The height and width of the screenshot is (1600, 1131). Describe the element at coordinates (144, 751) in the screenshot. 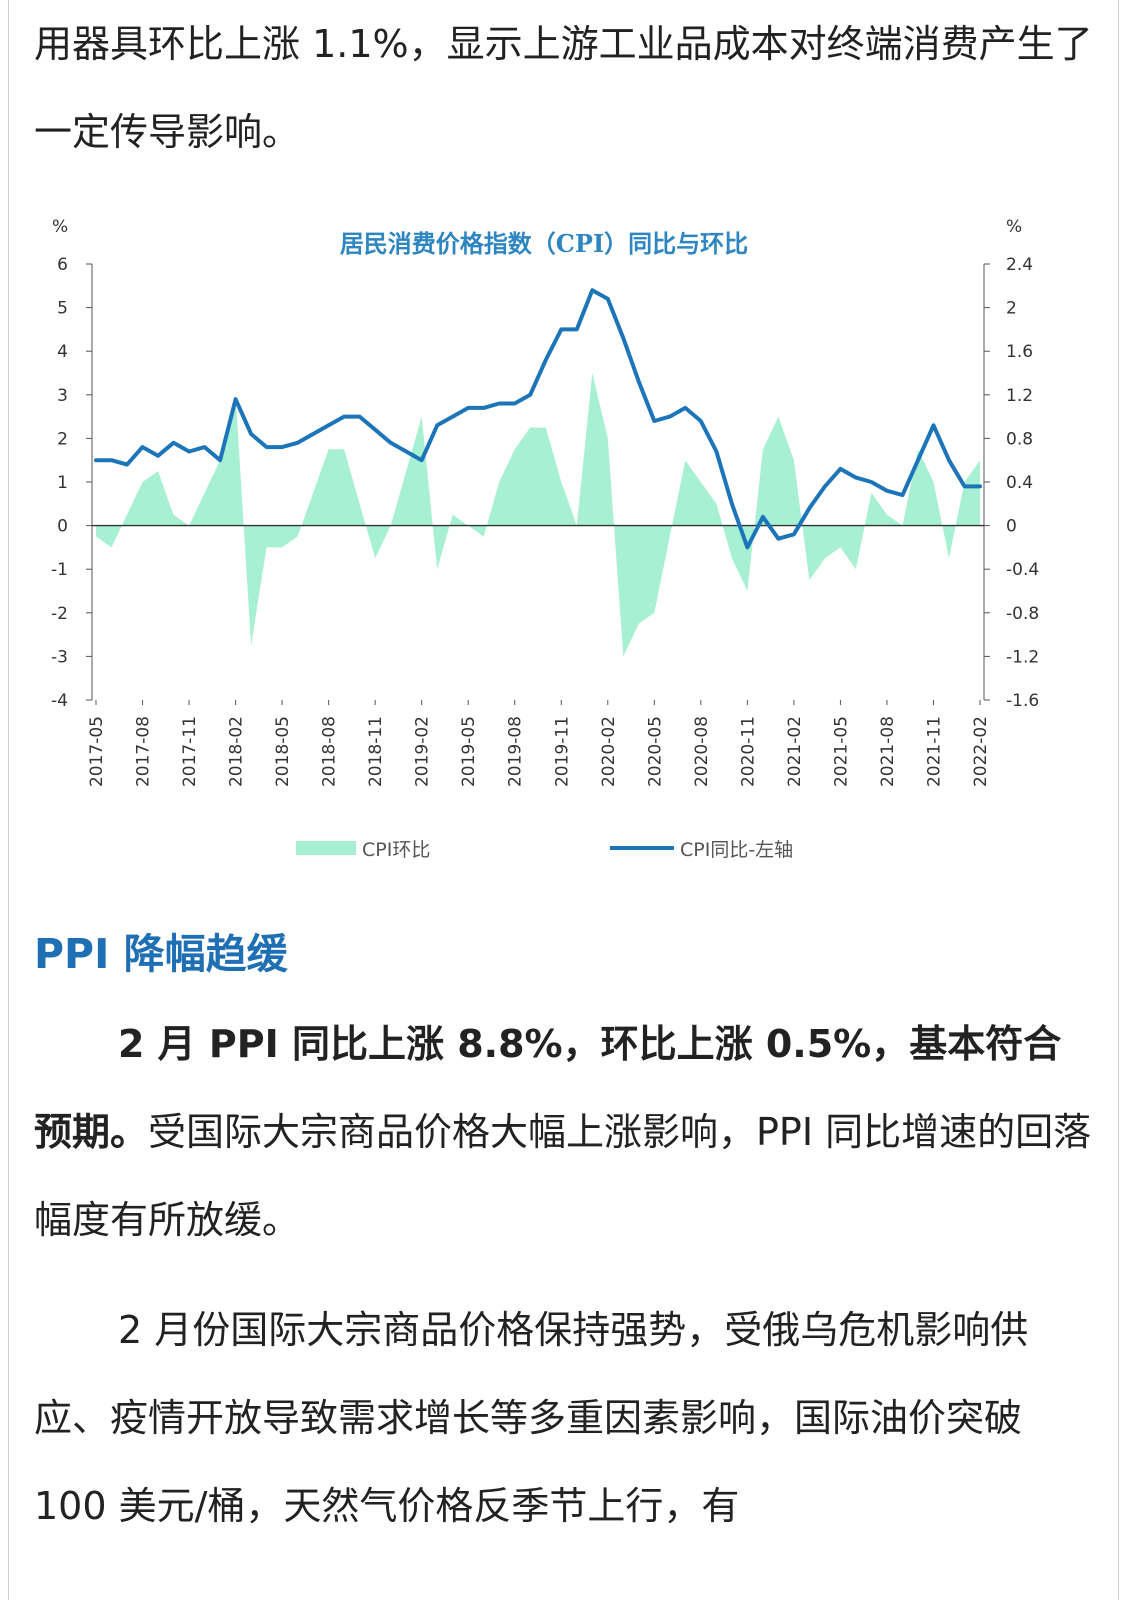

I see `x-tick-label: 2017-08` at that location.